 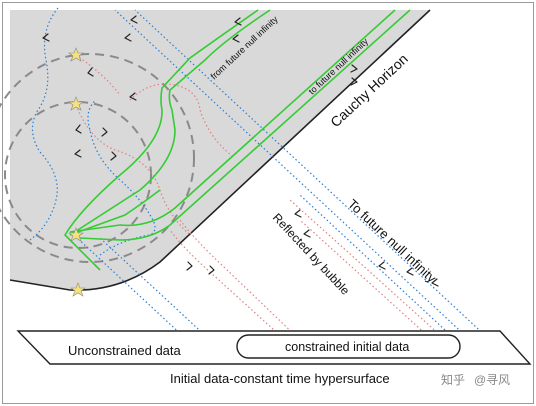 I want to click on constrained-data-box, so click(x=348, y=346).